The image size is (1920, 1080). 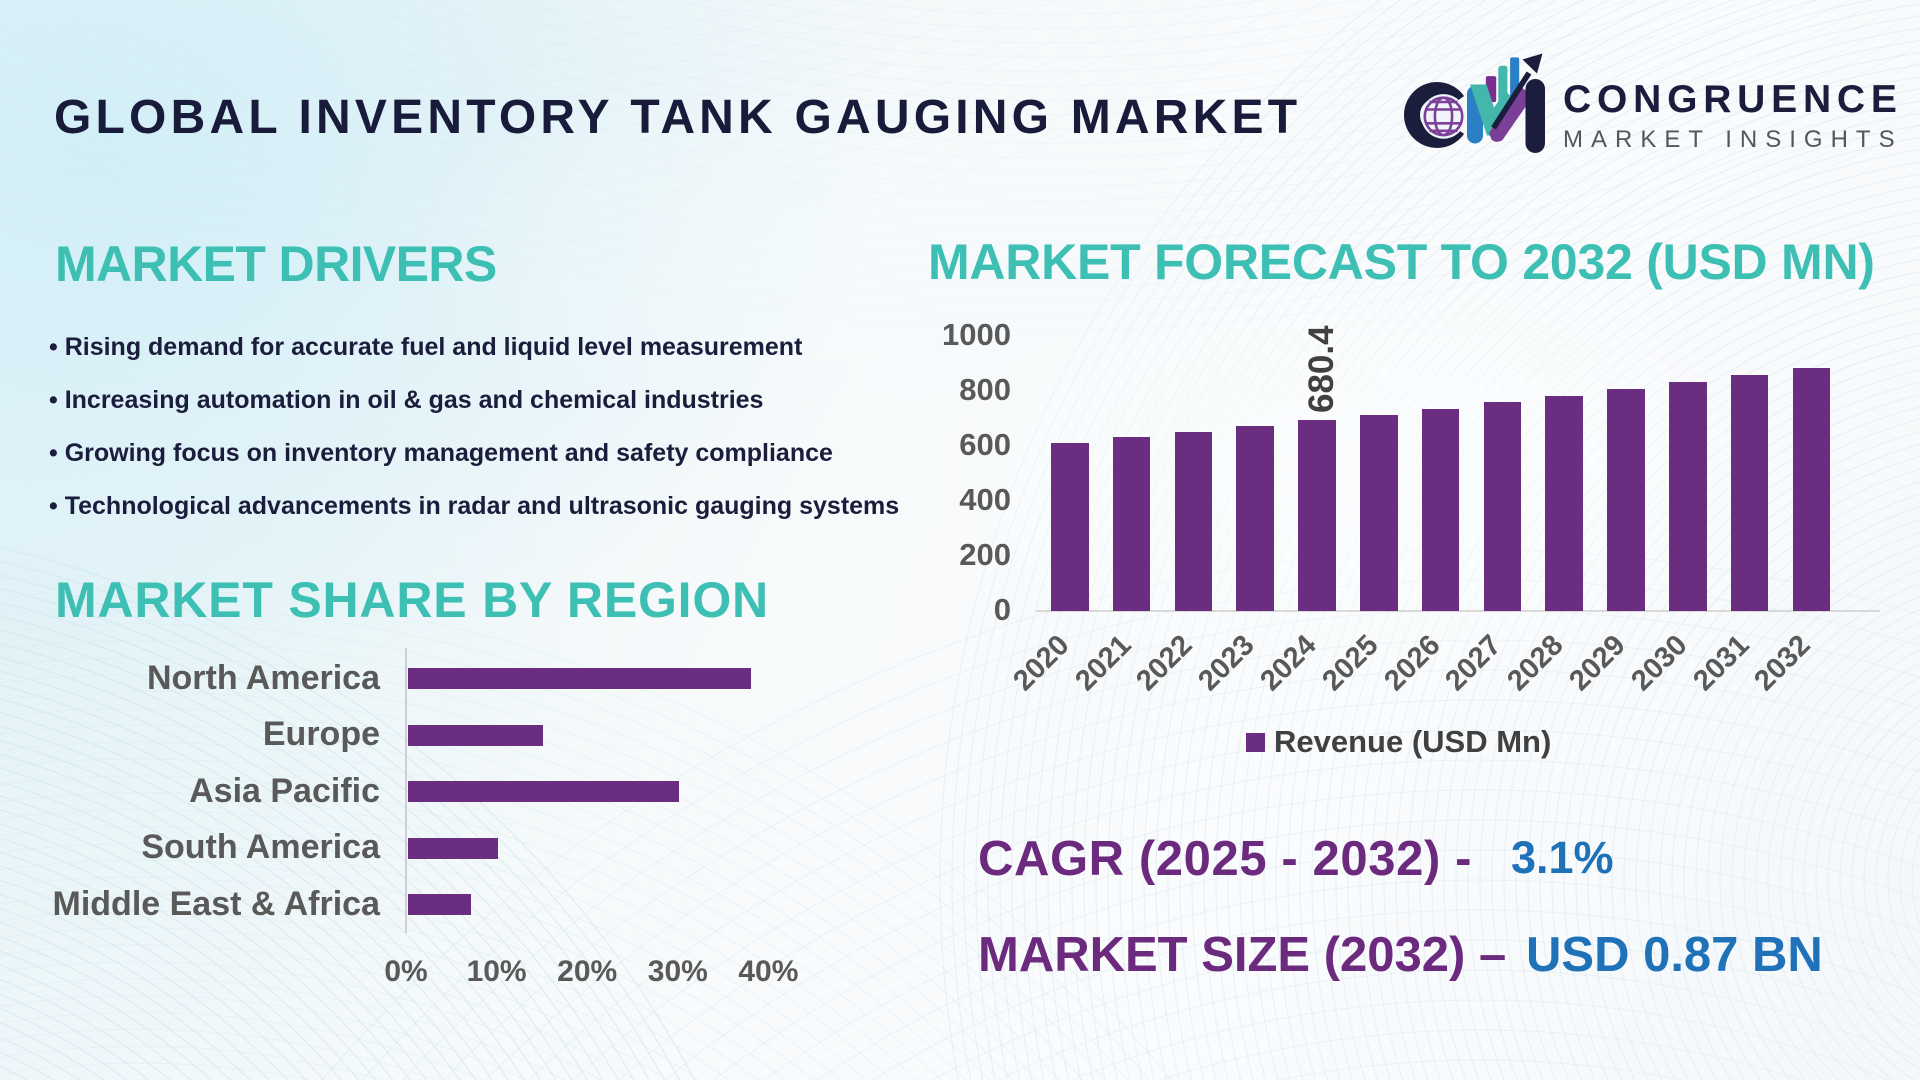 I want to click on svg-text: CONGRUENCE, so click(x=1733, y=99).